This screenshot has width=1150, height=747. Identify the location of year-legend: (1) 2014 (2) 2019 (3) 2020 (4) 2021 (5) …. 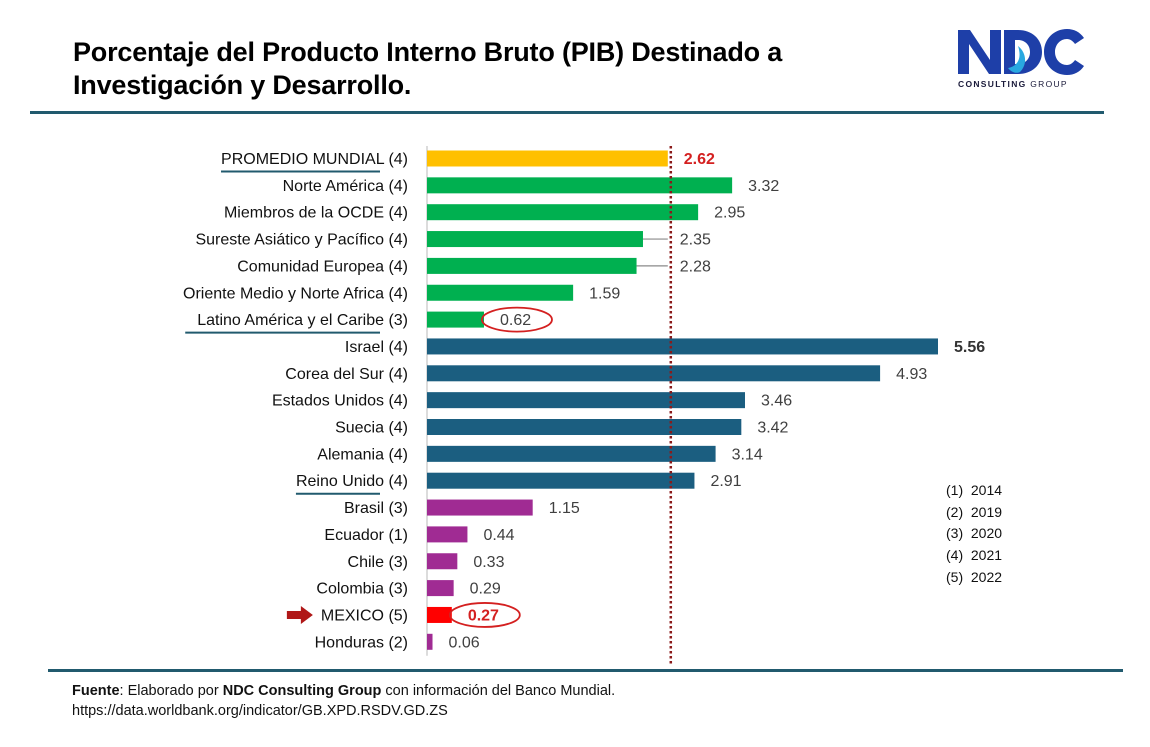
(974, 534).